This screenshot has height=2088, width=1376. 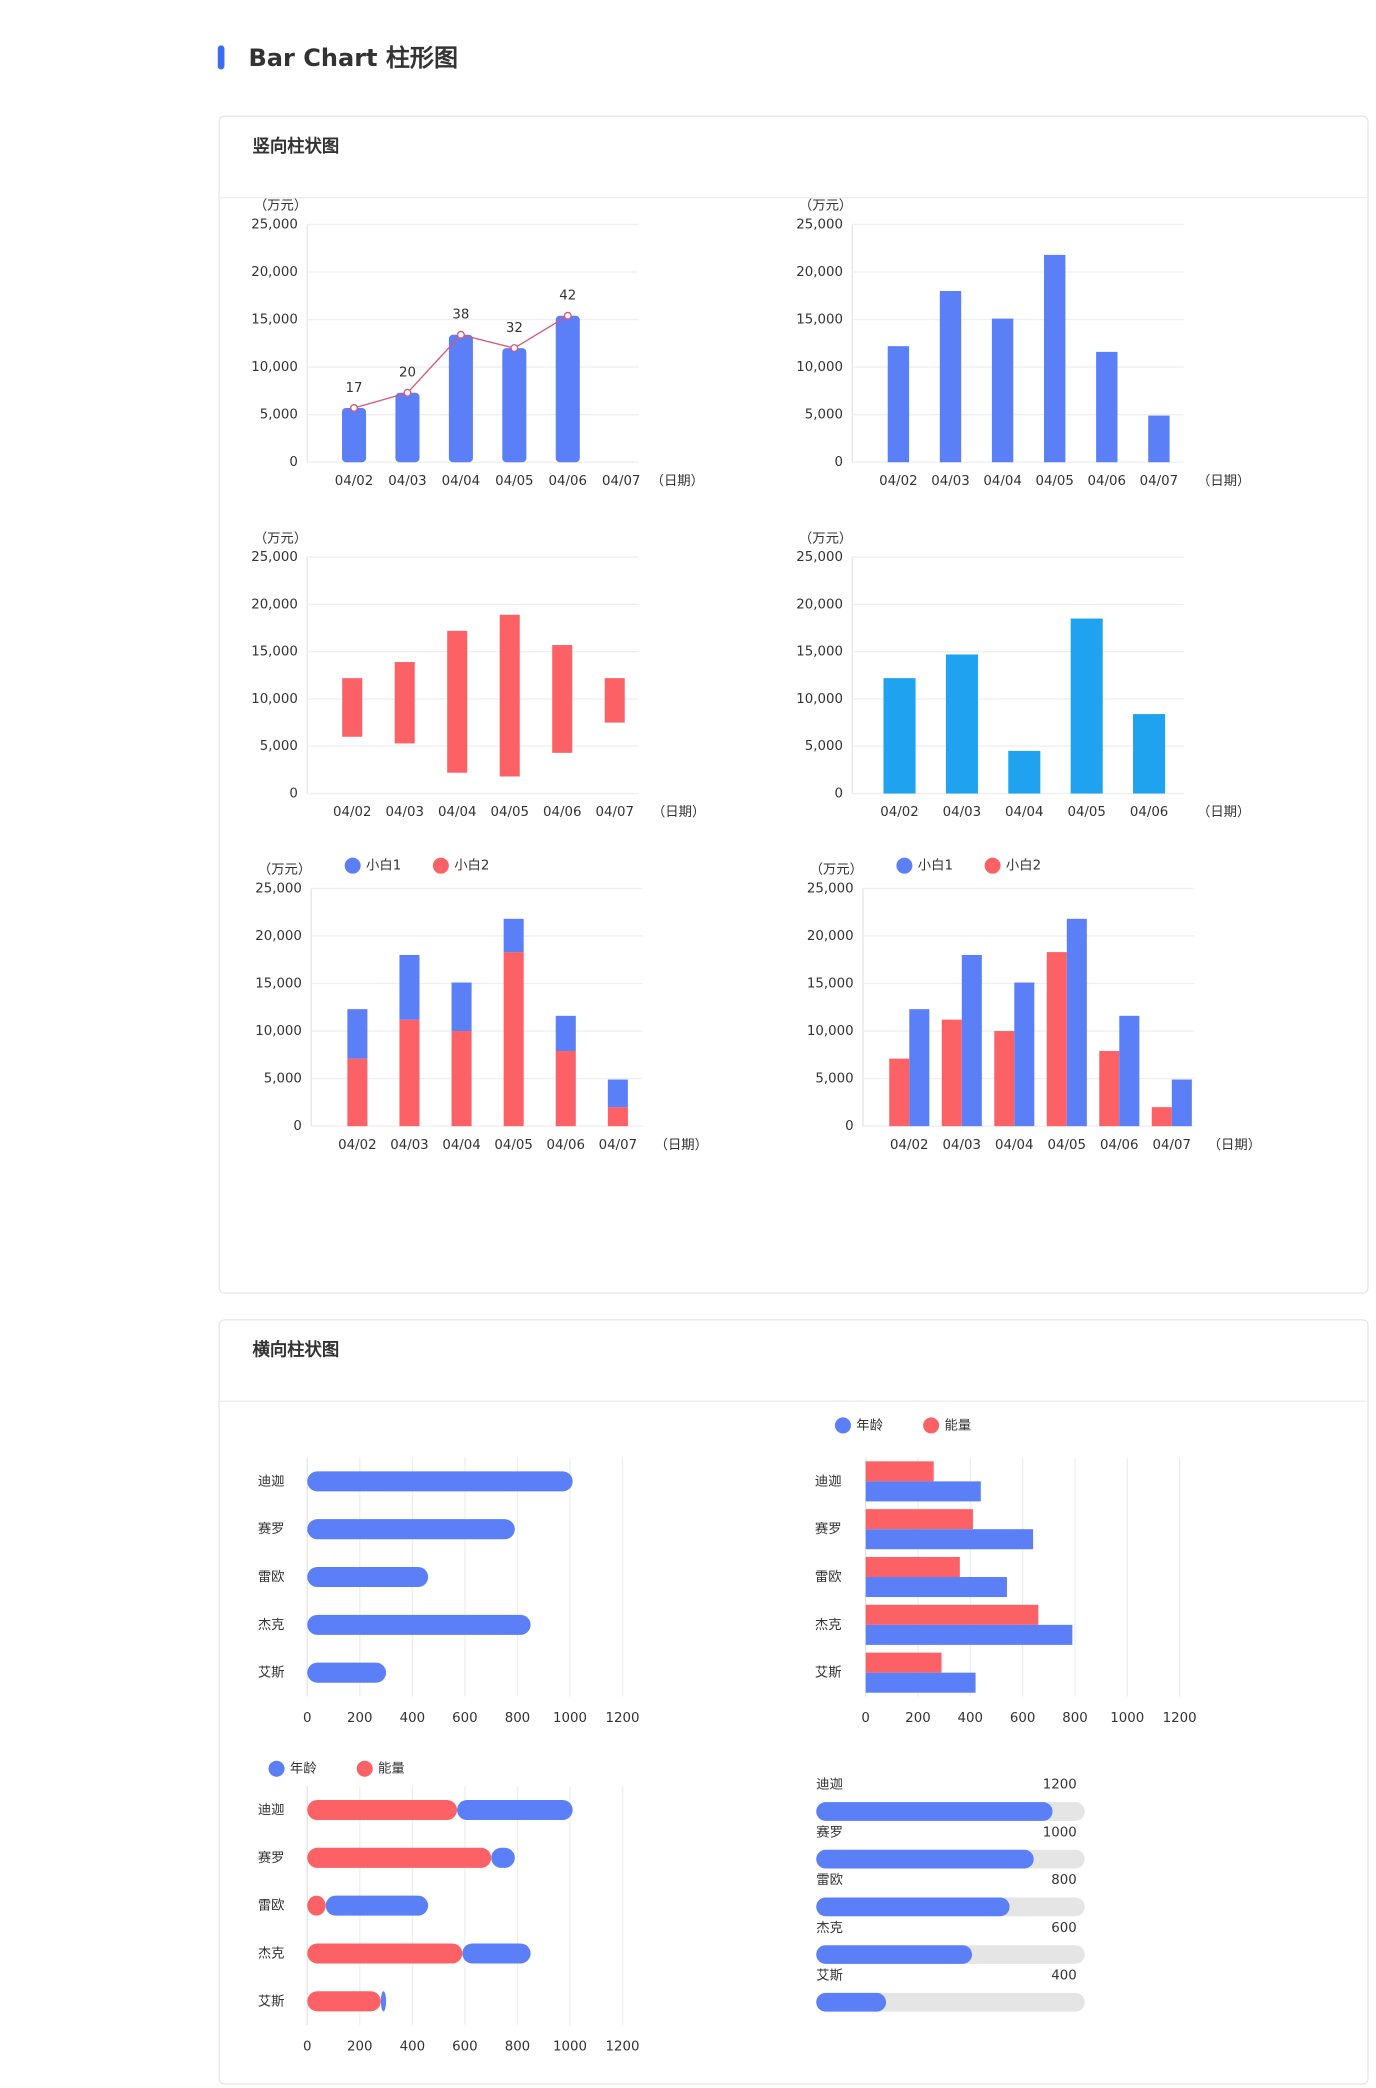 I want to click on progress-value: 600, so click(x=1063, y=1928).